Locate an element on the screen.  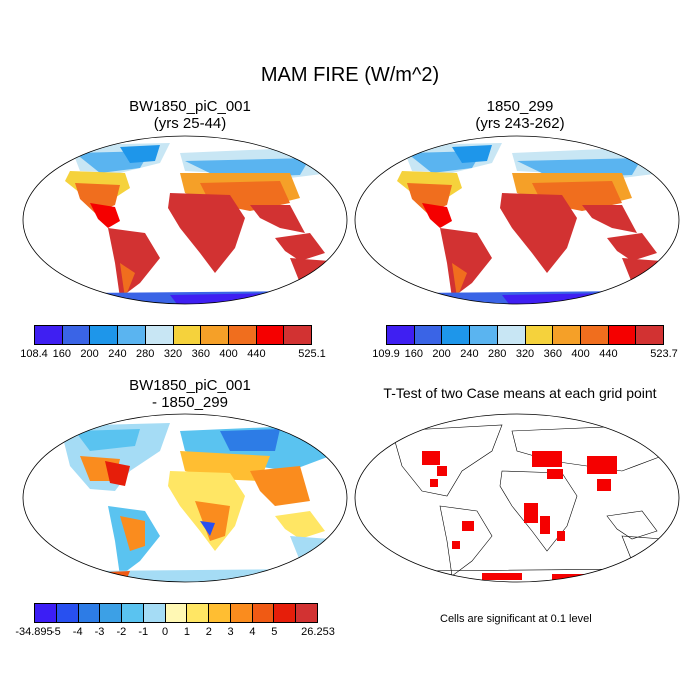
cb3-label: -4 is located at coordinates (77, 632).